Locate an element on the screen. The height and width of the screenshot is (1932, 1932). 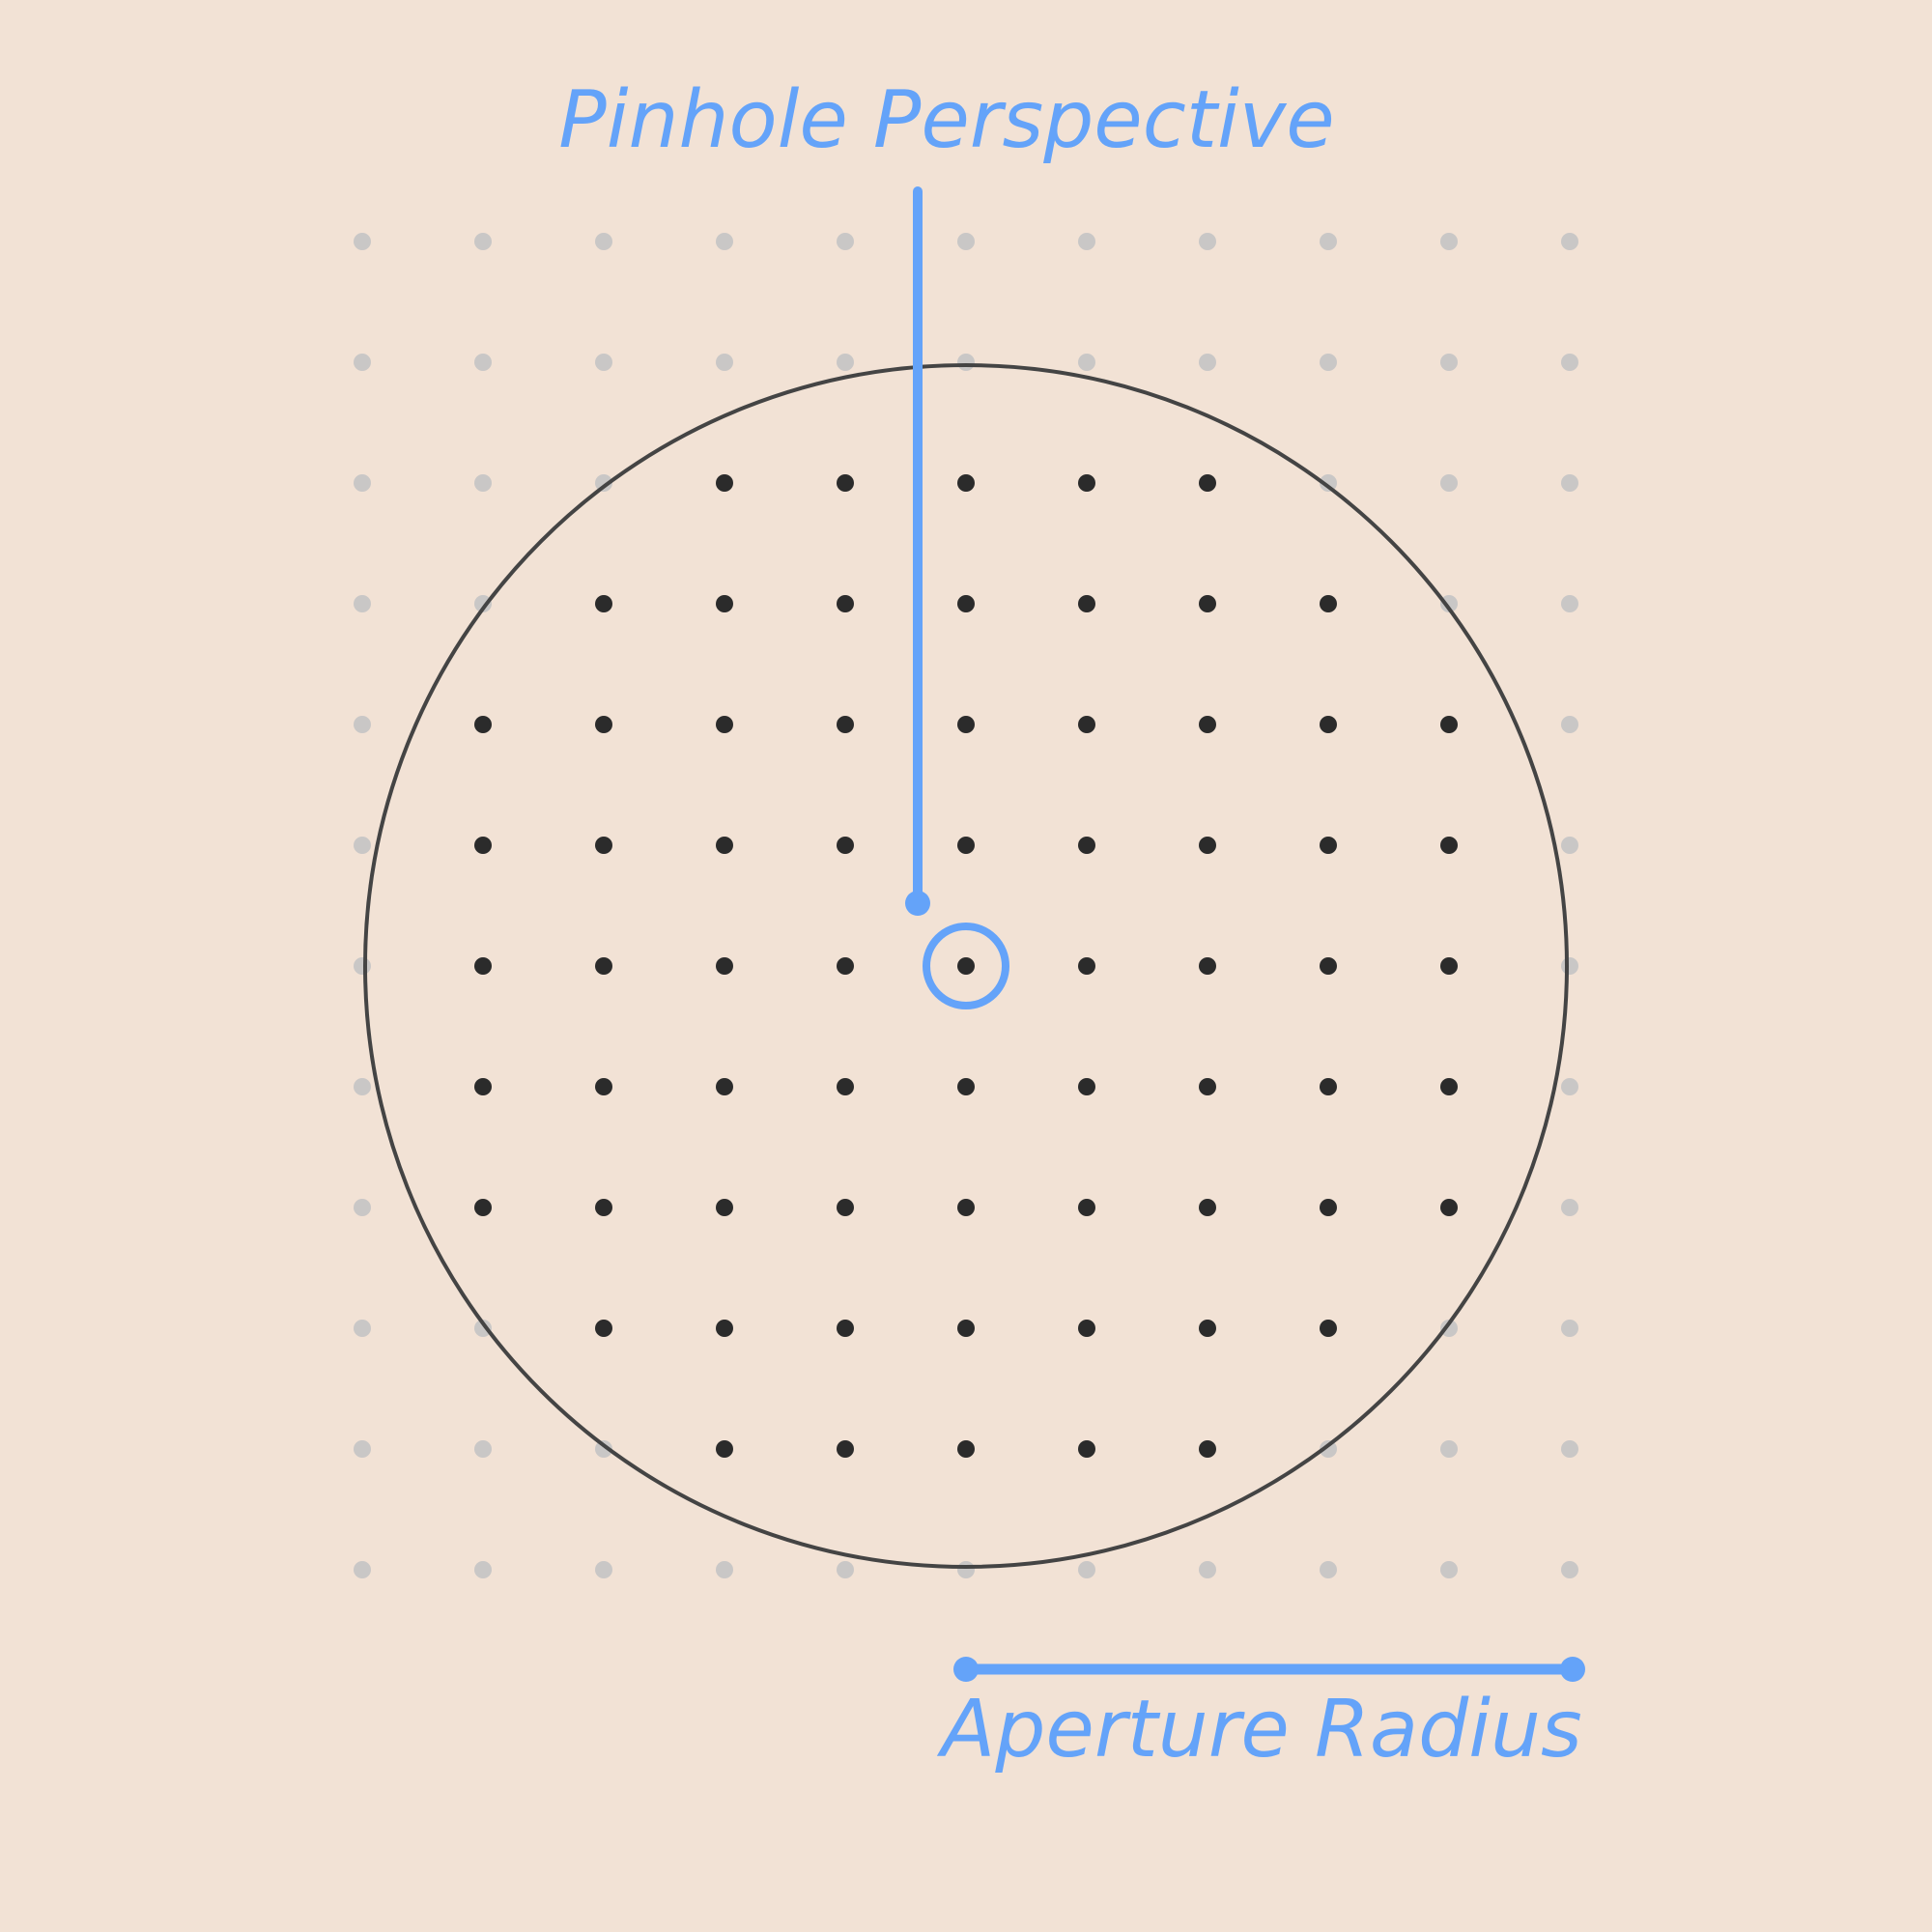
aperture-radius-label: Aperture Radius is located at coordinates (1258, 1730).